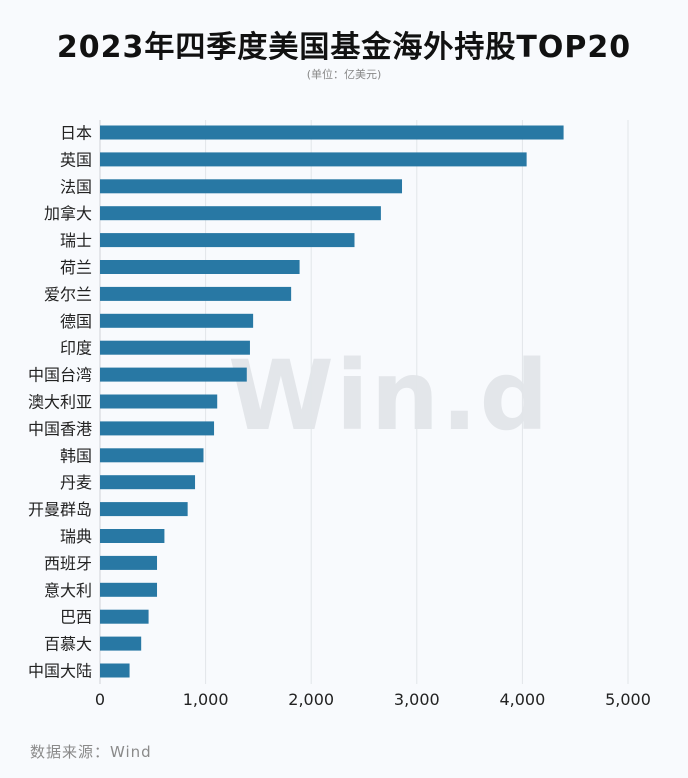 The width and height of the screenshot is (688, 778). I want to click on category-label: 韩国, so click(76, 455).